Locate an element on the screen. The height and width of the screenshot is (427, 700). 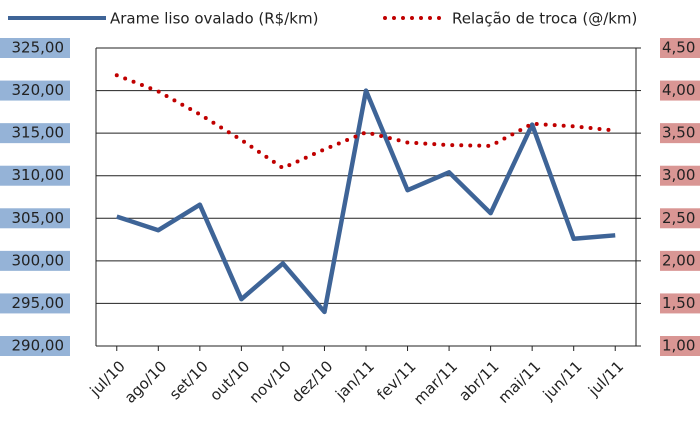
y-tick-label: 315,00 is located at coordinates (38, 133).